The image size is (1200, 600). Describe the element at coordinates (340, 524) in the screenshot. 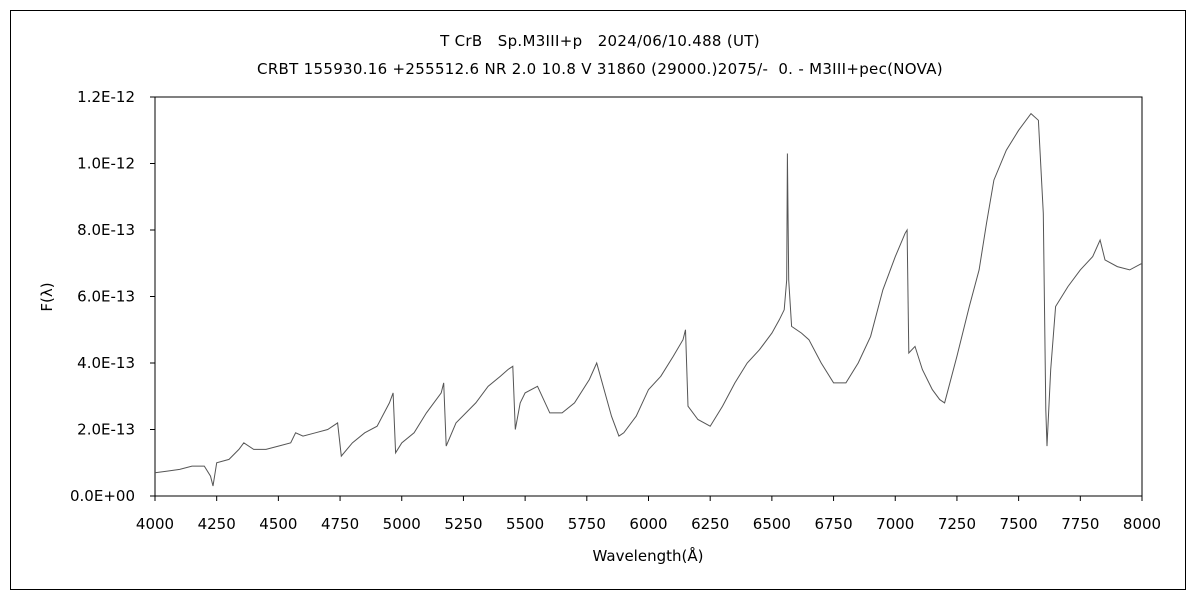

I see `x-tick-label: 4750` at that location.